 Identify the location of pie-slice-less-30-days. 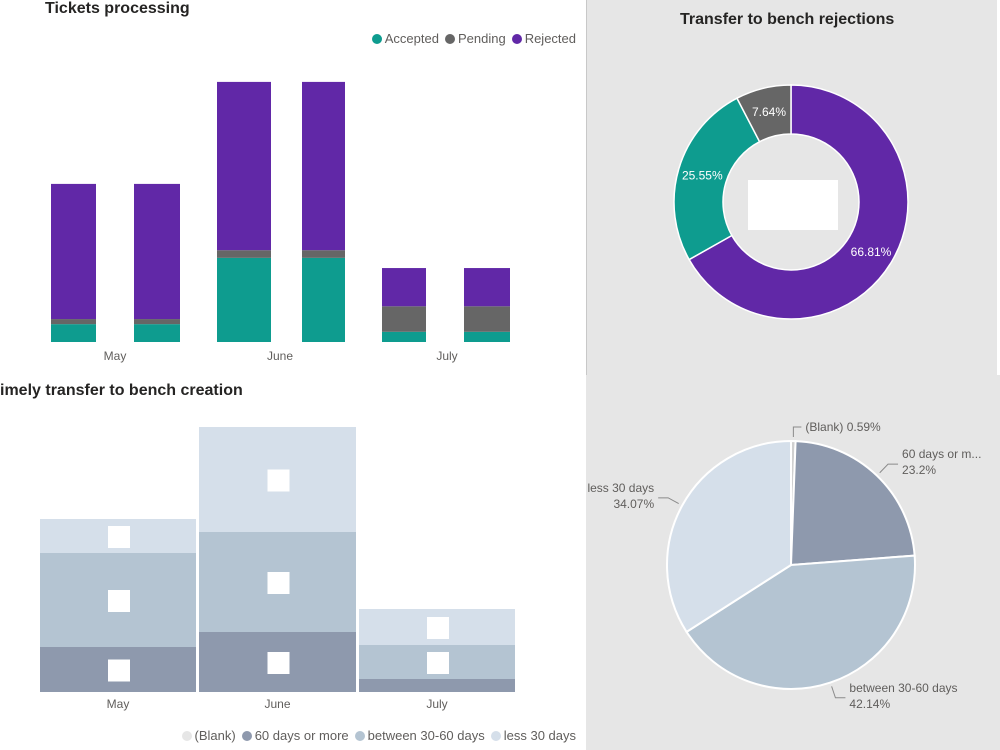
(729, 536).